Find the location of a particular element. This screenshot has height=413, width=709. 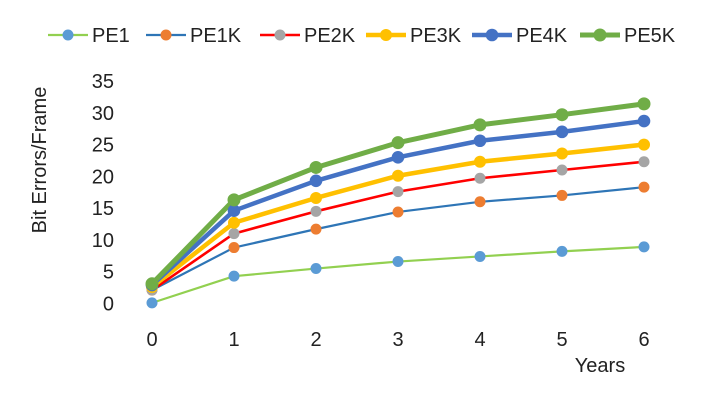

x-tick-label: 4 is located at coordinates (479, 340).